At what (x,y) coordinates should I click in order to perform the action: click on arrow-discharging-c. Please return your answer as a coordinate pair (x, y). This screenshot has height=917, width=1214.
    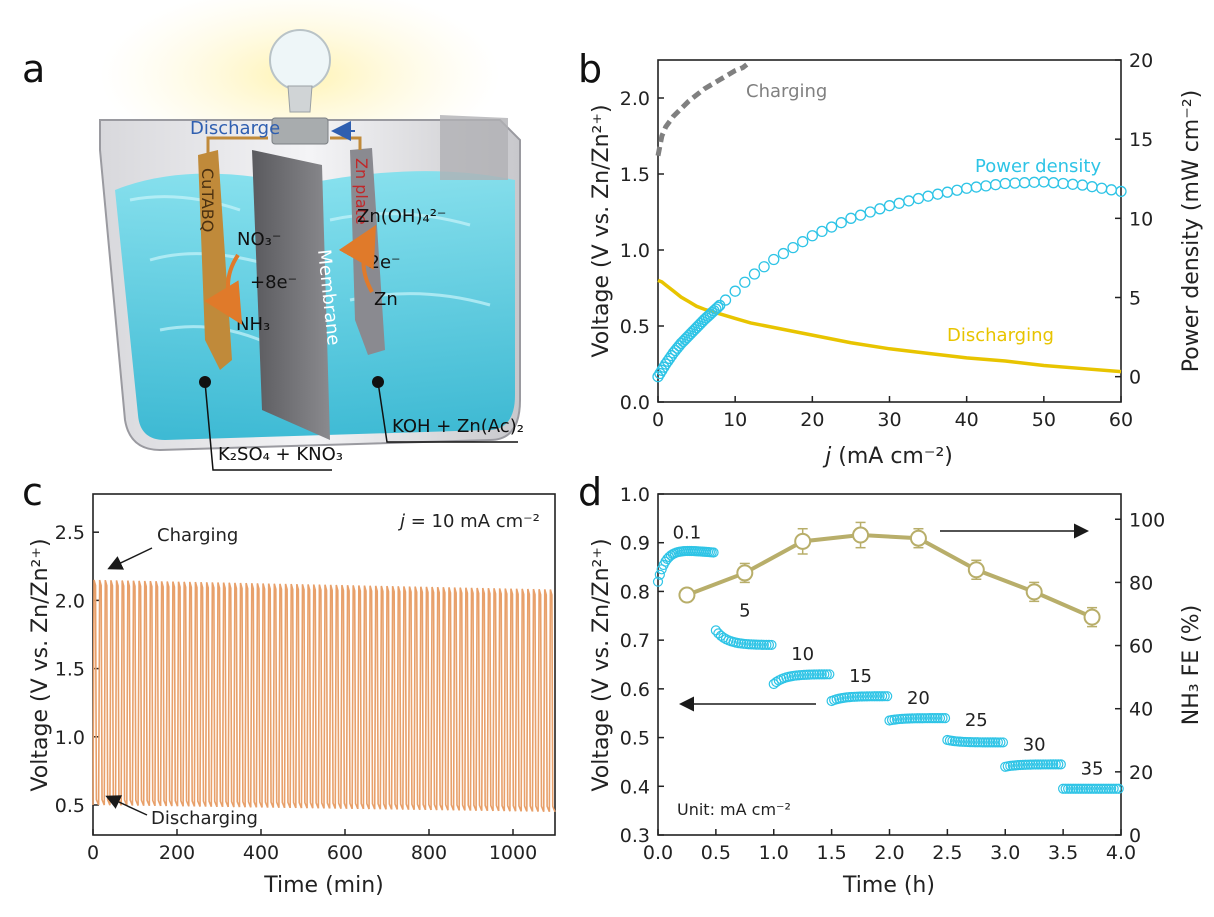
    Looking at the image, I should click on (126, 805).